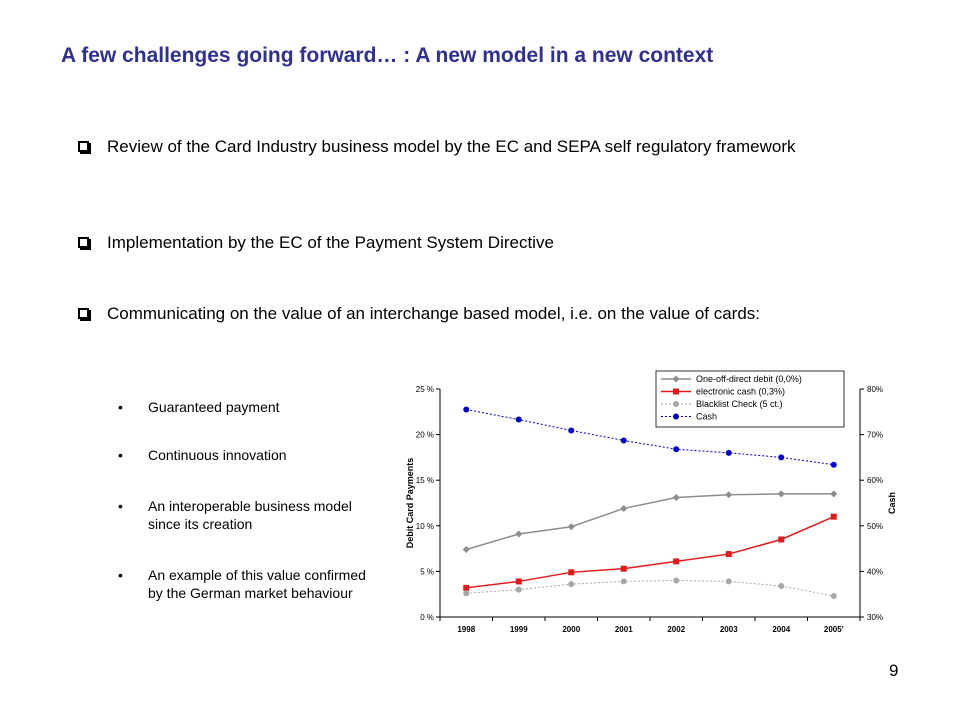  Describe the element at coordinates (739, 404) in the screenshot. I see `legend-label: Blacklist Check (5 ct.)` at that location.